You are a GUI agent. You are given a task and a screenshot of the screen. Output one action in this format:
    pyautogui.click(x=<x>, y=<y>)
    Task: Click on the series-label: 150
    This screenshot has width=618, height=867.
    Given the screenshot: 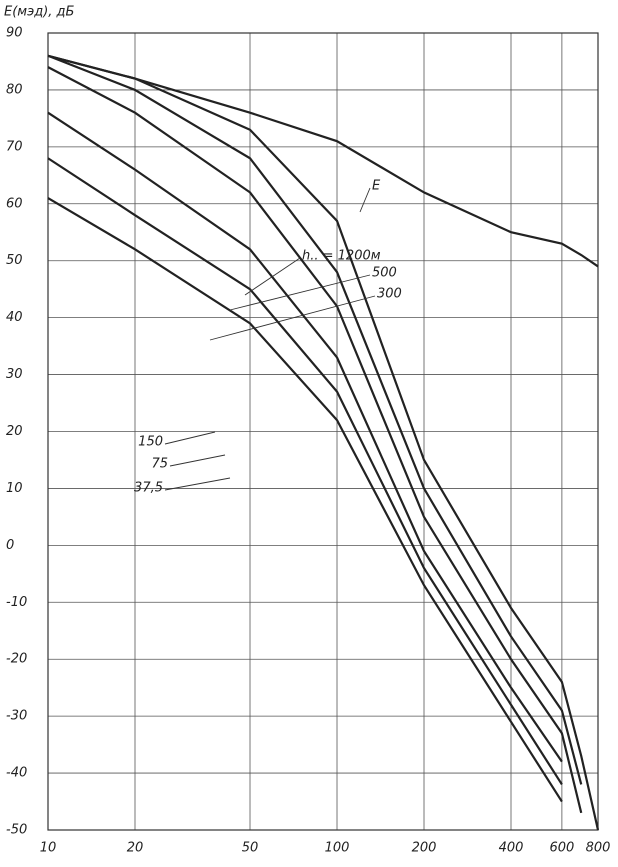 What is the action you would take?
    pyautogui.click(x=150, y=442)
    